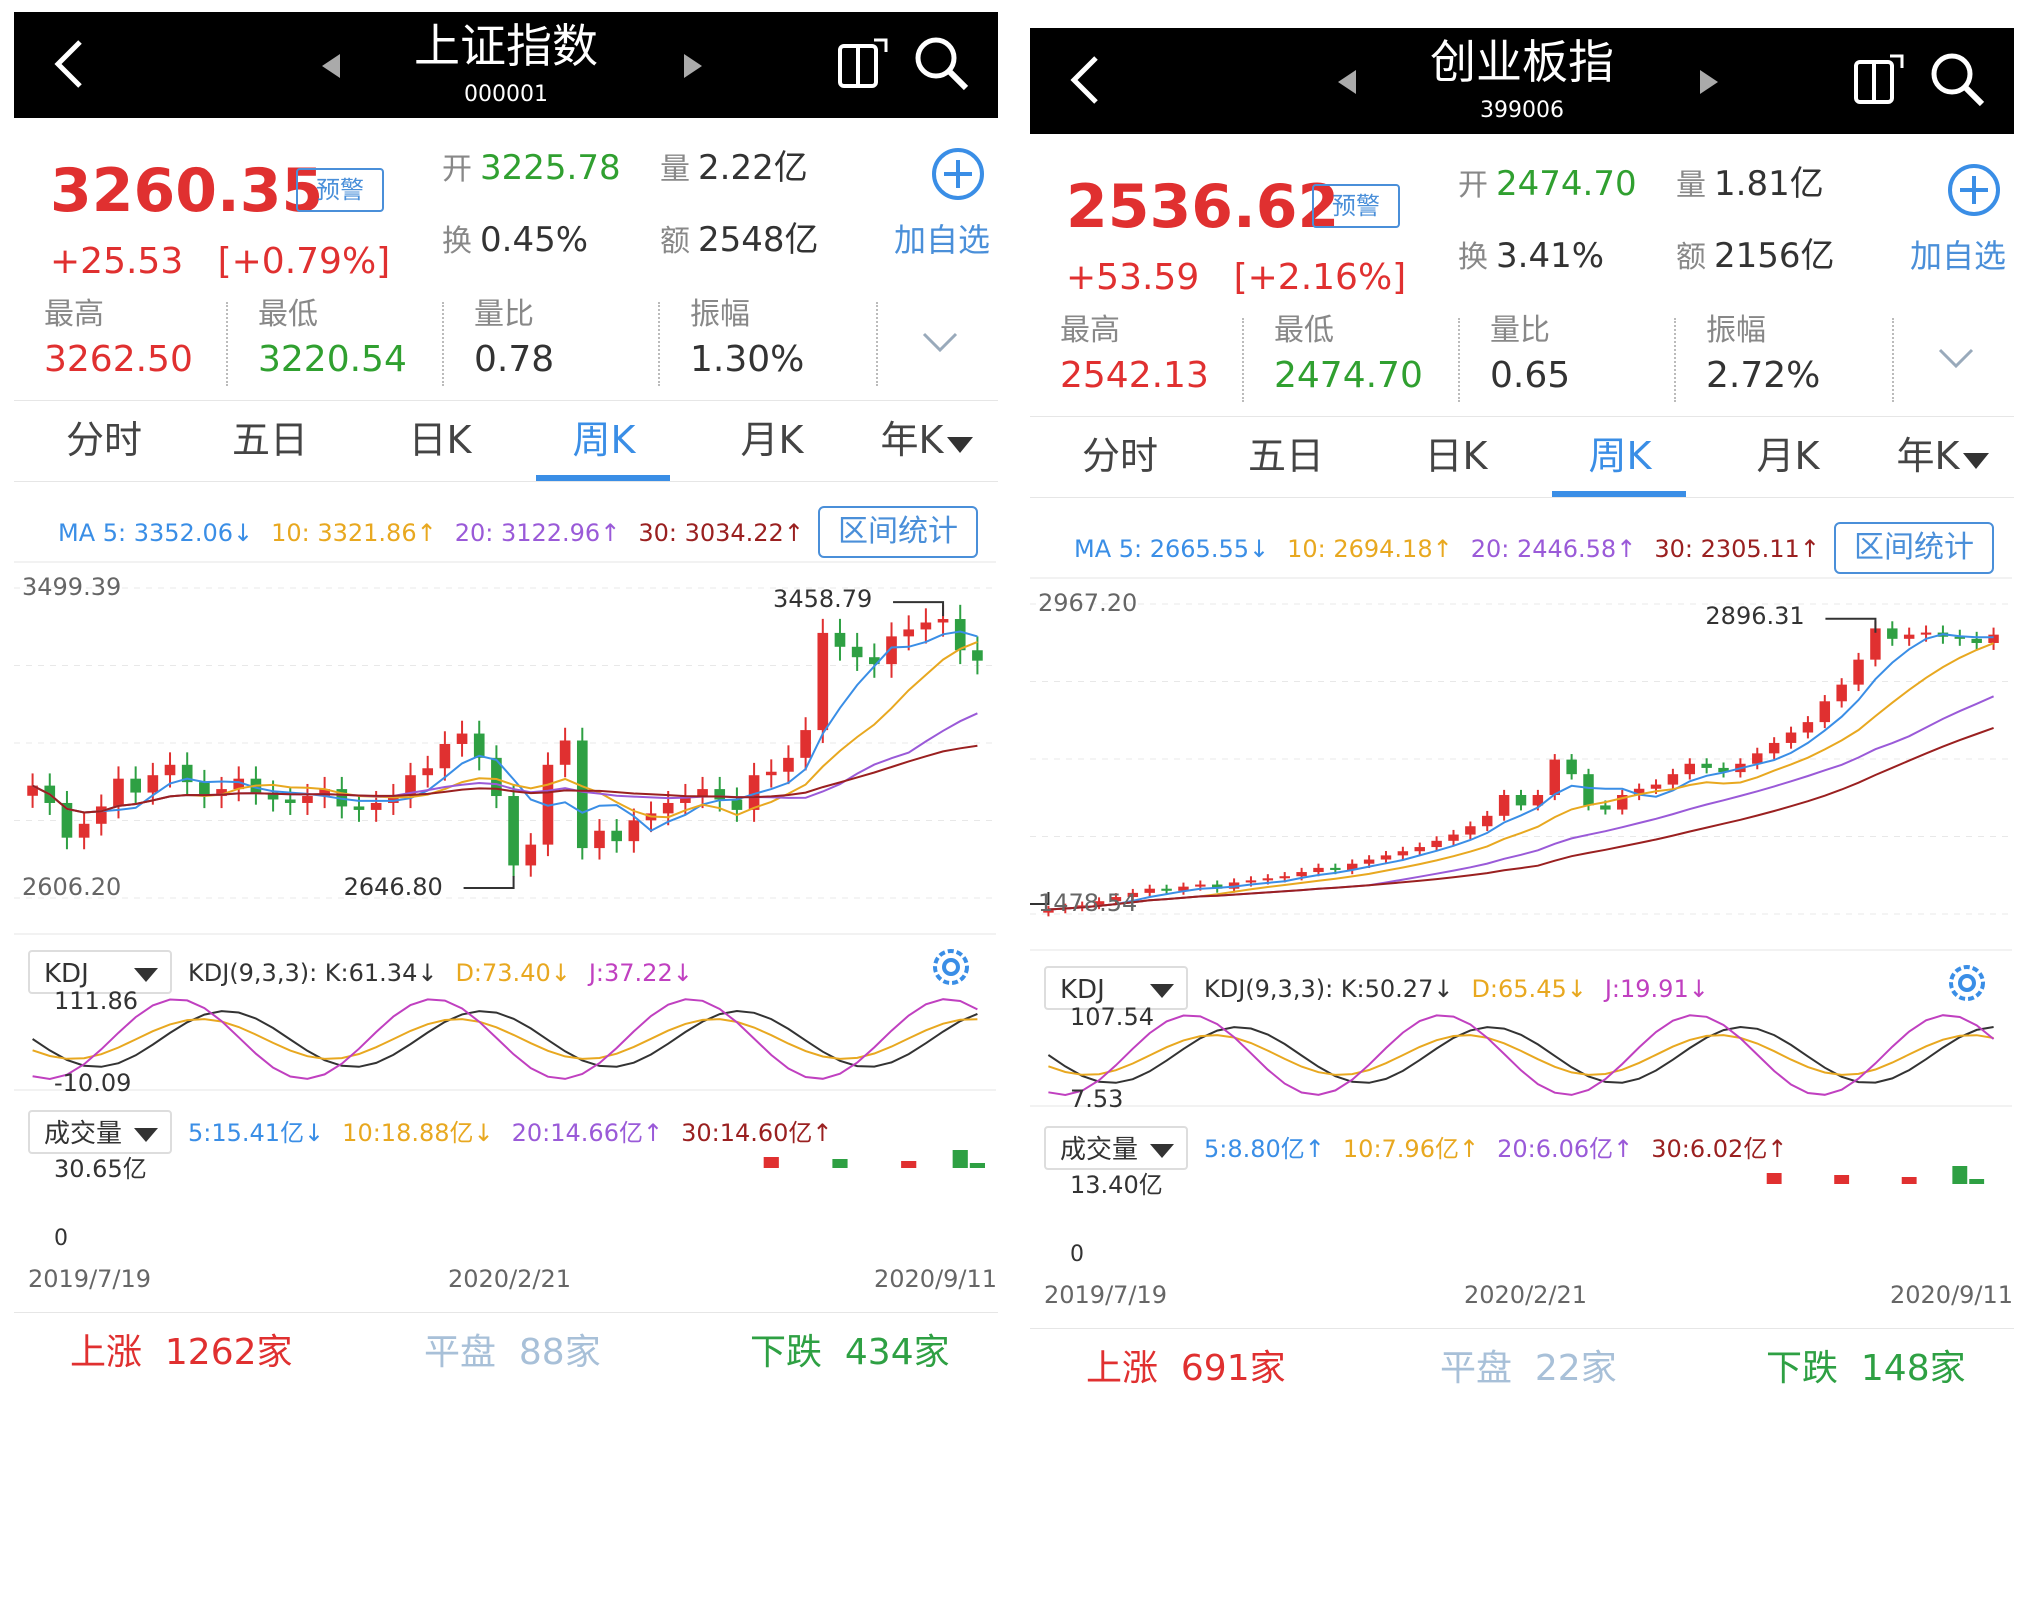  I want to click on volume-select-label: 成交量, so click(83, 1134).